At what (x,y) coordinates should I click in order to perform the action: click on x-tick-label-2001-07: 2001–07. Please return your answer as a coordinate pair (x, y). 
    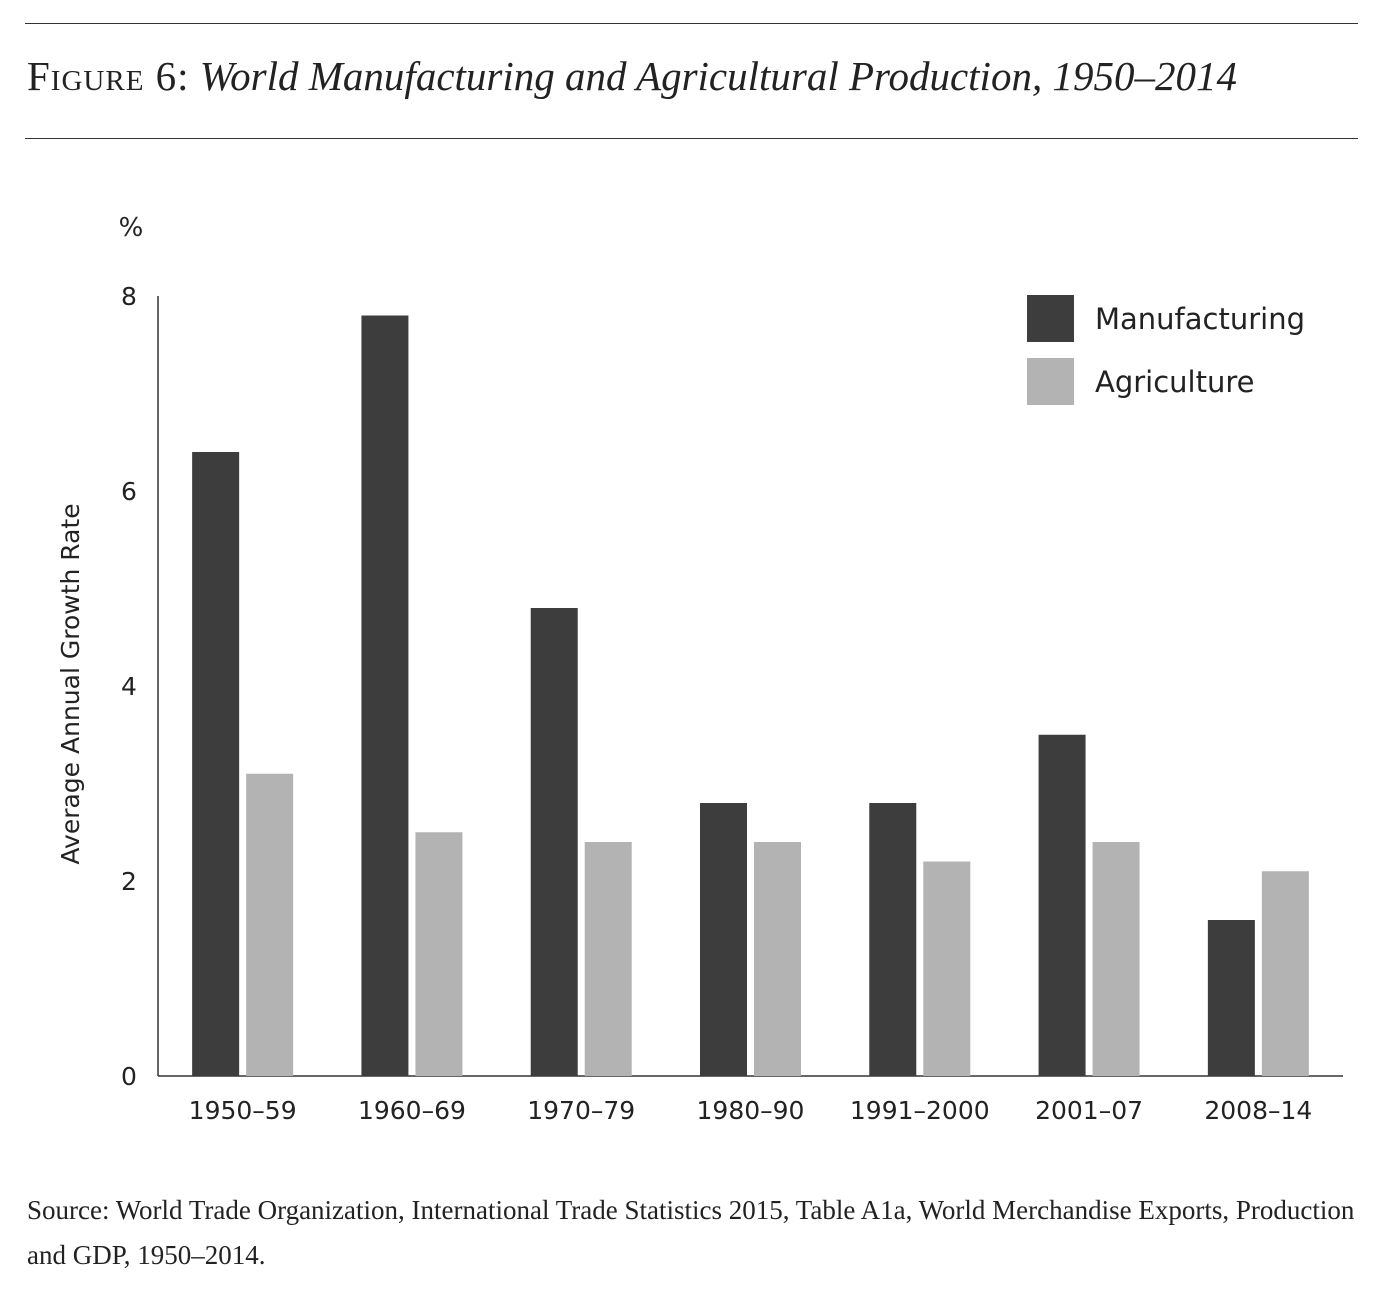
    Looking at the image, I should click on (1089, 1110).